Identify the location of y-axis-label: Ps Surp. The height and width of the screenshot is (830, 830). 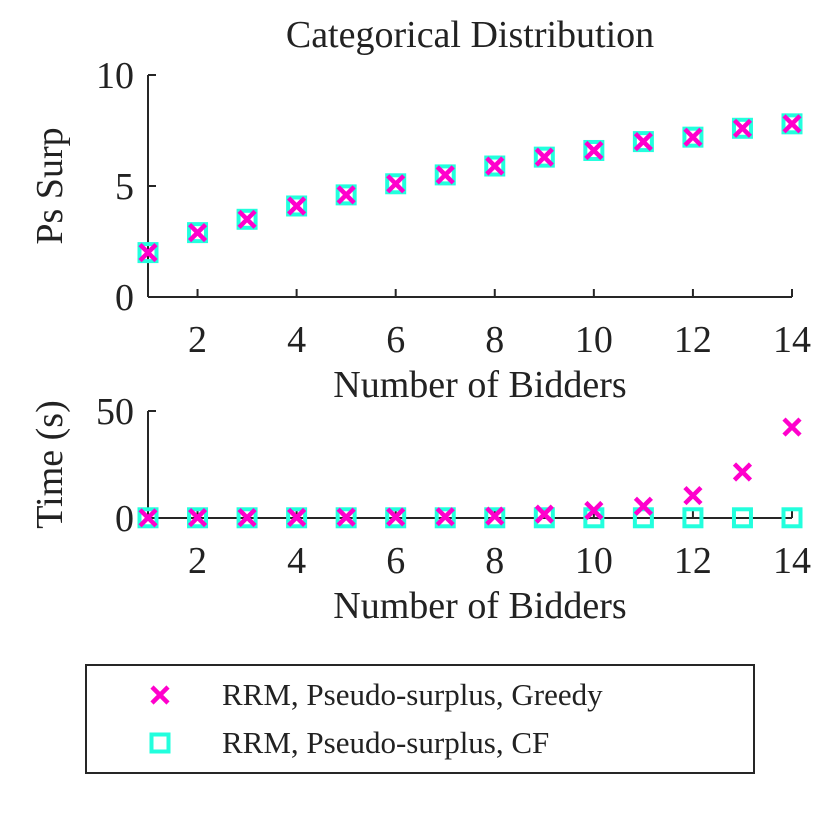
(50, 185).